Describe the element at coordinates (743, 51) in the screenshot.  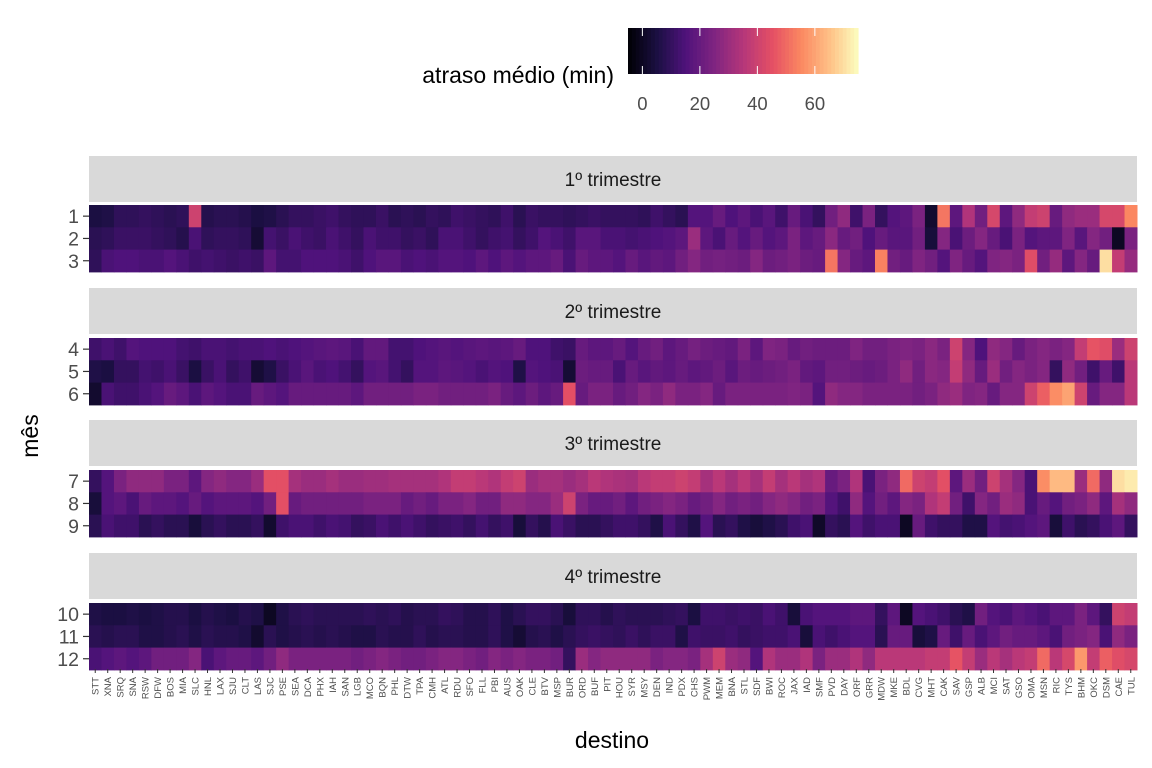
I see `legend-colorbar` at that location.